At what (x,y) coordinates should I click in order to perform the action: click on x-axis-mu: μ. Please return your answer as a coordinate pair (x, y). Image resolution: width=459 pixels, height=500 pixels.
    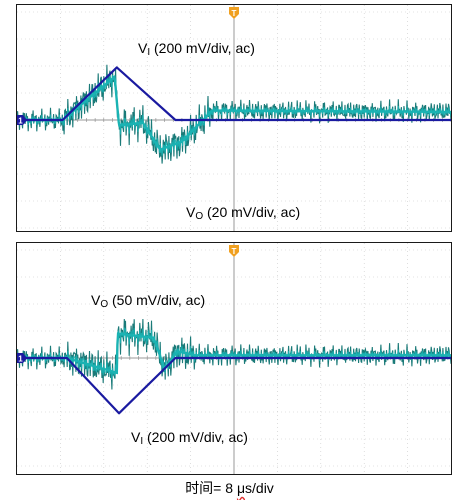
    Looking at the image, I should click on (241, 488).